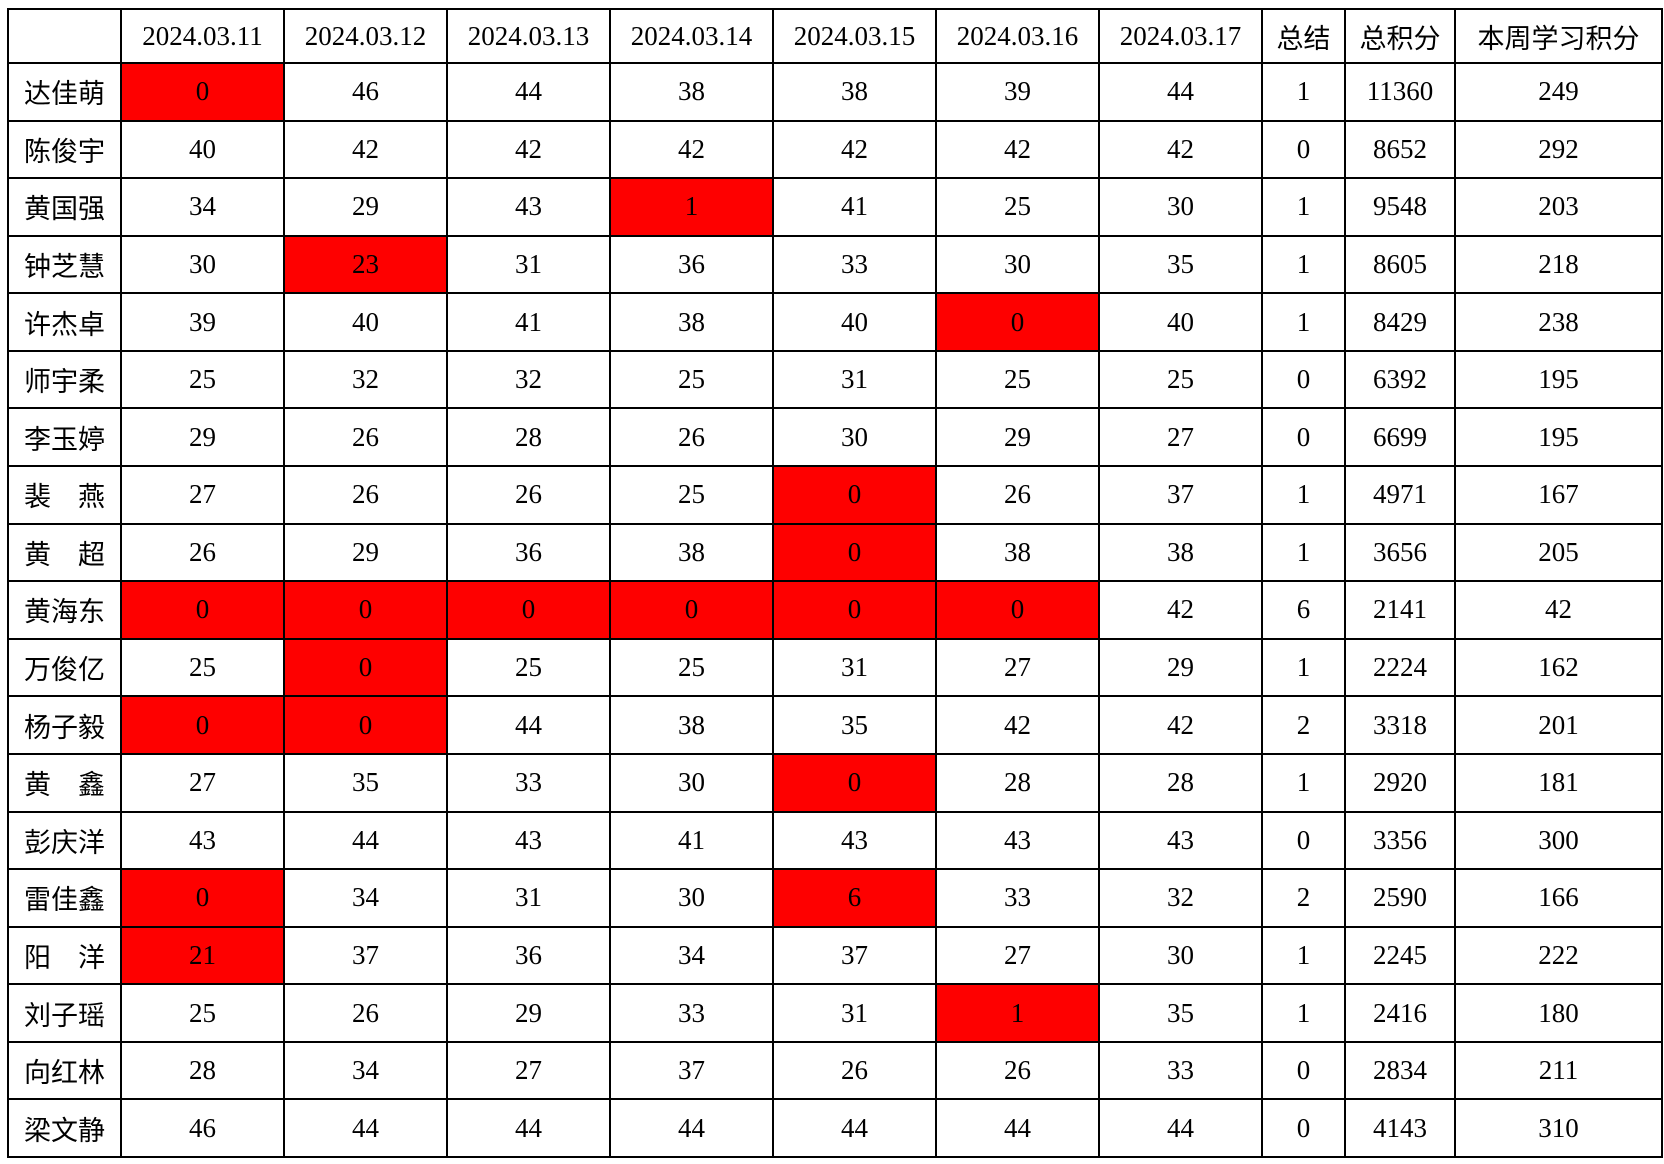  Describe the element at coordinates (64, 1013) in the screenshot. I see `student-name: 刘子瑶` at that location.